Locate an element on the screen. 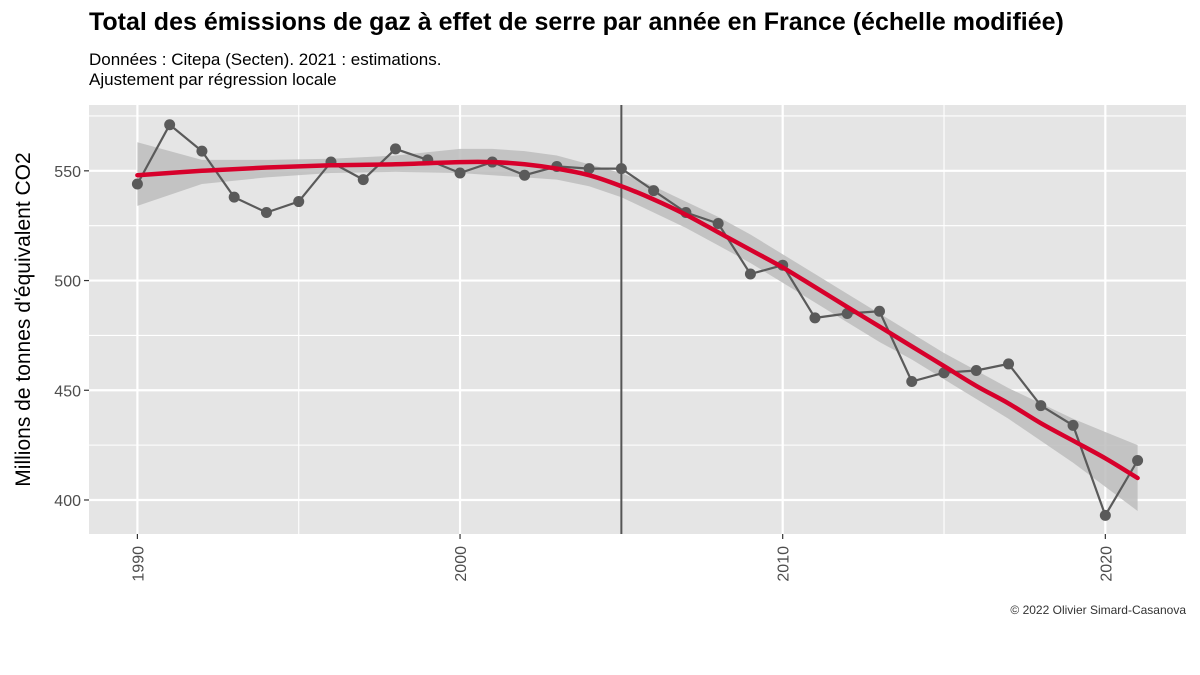 This screenshot has width=1200, height=675. y-tick-label: 550 is located at coordinates (67, 172).